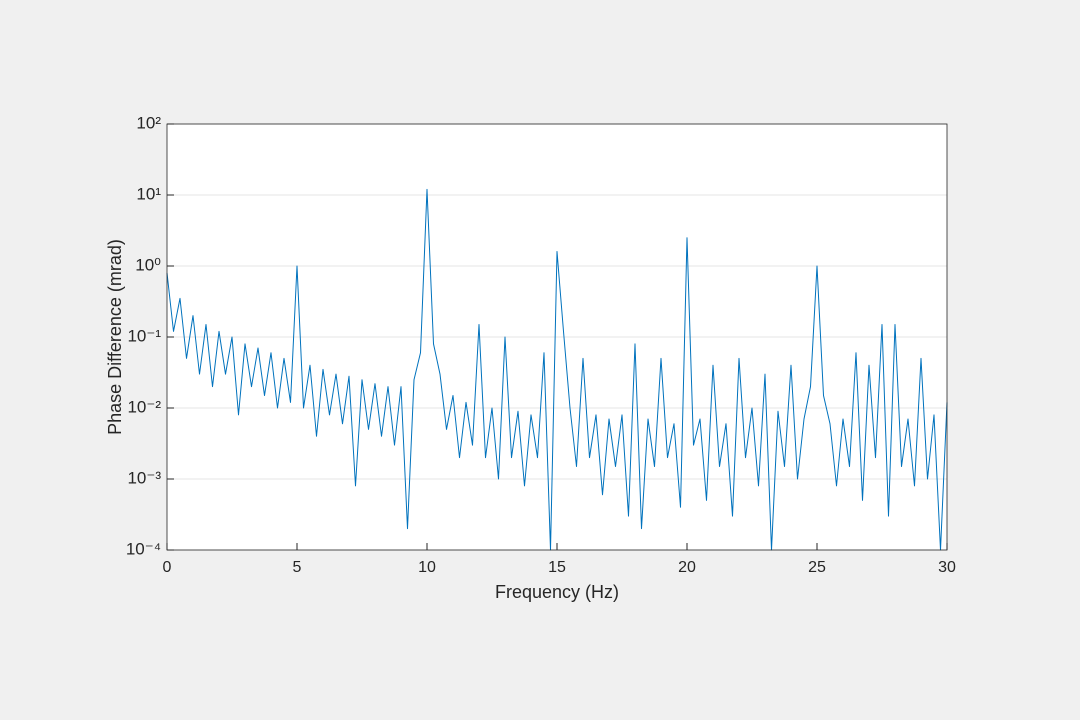 The width and height of the screenshot is (1080, 720). Describe the element at coordinates (557, 592) in the screenshot. I see `x-axis-label: Frequency (Hz)` at that location.